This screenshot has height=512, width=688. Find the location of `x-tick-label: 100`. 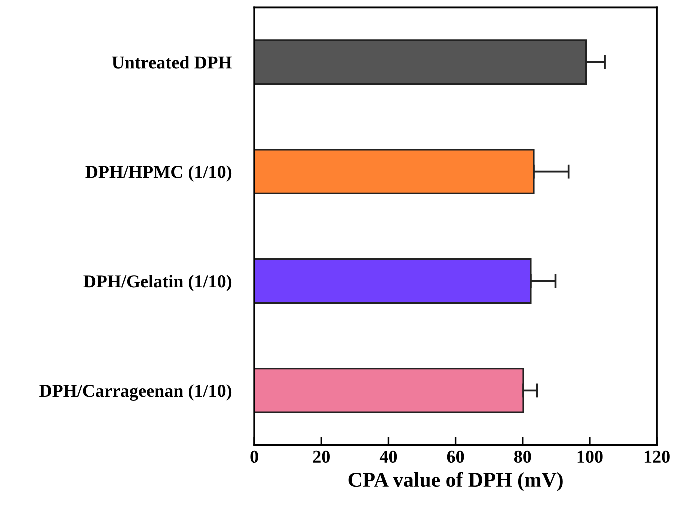

x-tick-label: 100 is located at coordinates (590, 457).